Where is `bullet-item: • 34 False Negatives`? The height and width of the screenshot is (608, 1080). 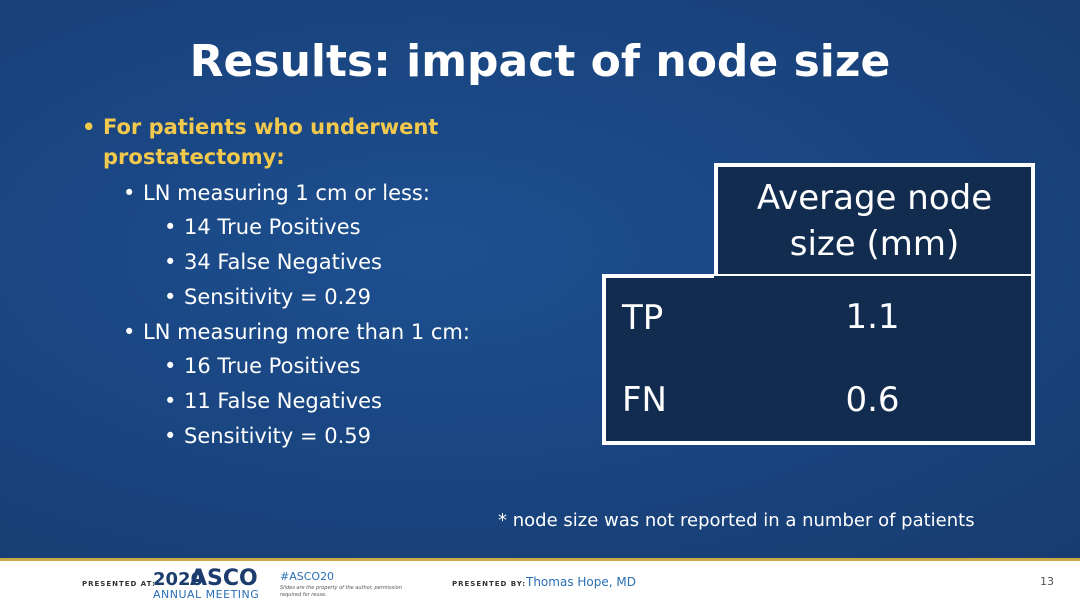 bullet-item: • 34 False Negatives is located at coordinates (342, 262).